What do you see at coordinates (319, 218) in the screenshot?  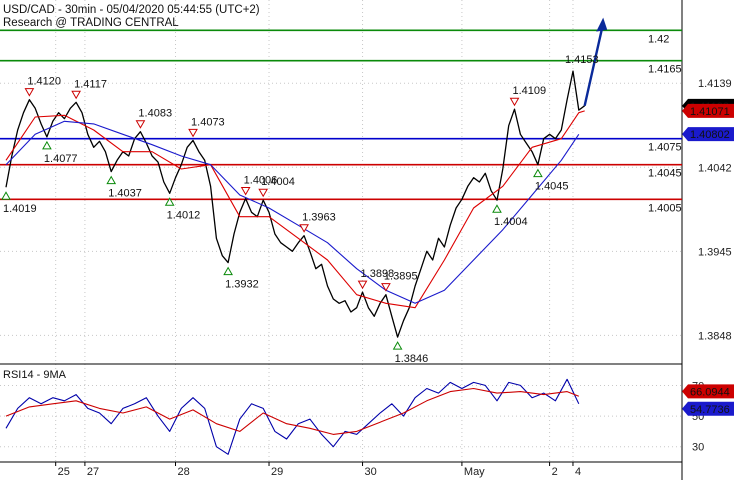 I see `swing-high-label: 1.3963` at bounding box center [319, 218].